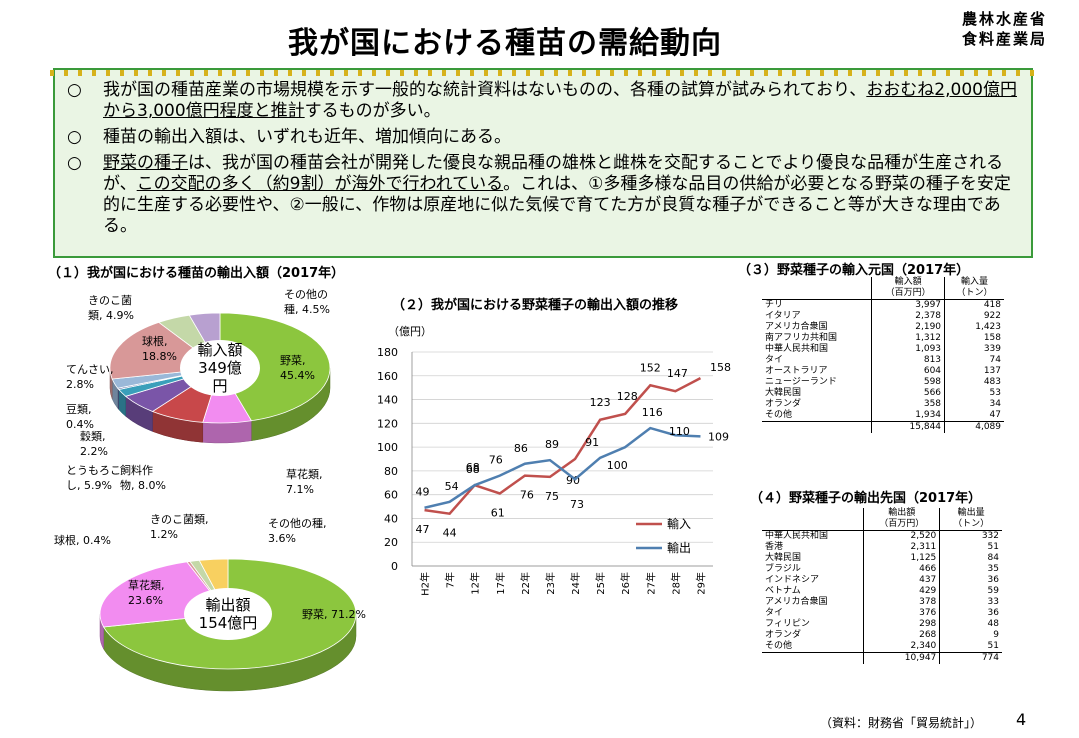  I want to click on section-title-3: （３）野菜種子の輸入元国（2017年）, so click(854, 270).